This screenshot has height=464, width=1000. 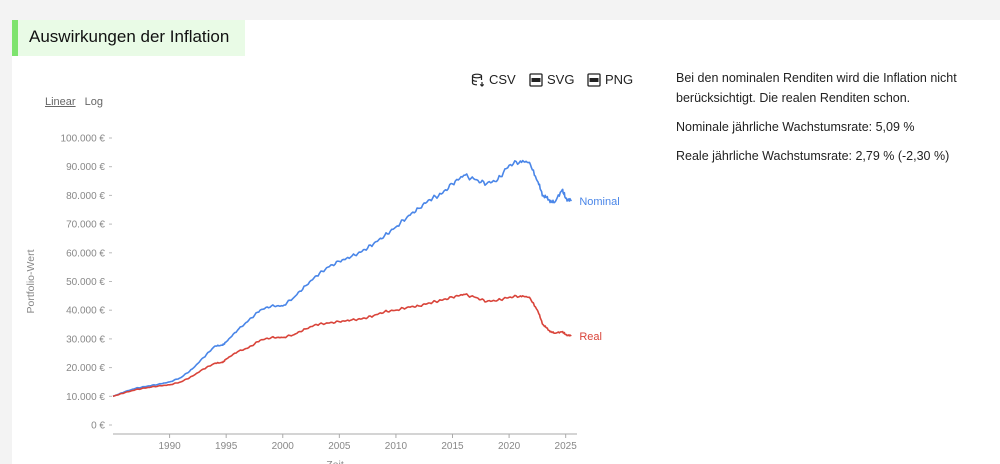 I want to click on y-tick-label: 30.000 €, so click(x=85, y=339).